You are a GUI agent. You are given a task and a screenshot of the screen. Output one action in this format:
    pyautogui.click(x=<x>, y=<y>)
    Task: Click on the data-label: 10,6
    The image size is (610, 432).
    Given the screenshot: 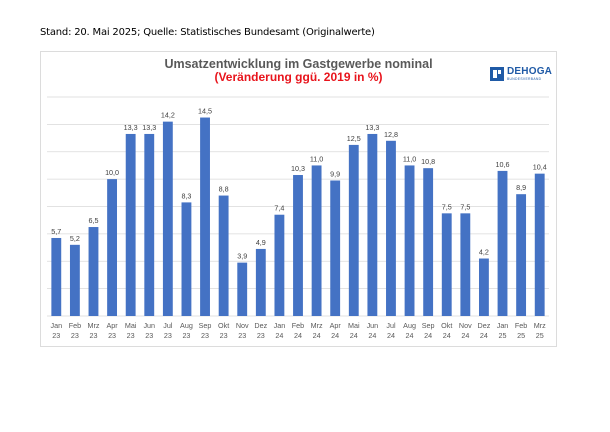 What is the action you would take?
    pyautogui.click(x=503, y=164)
    